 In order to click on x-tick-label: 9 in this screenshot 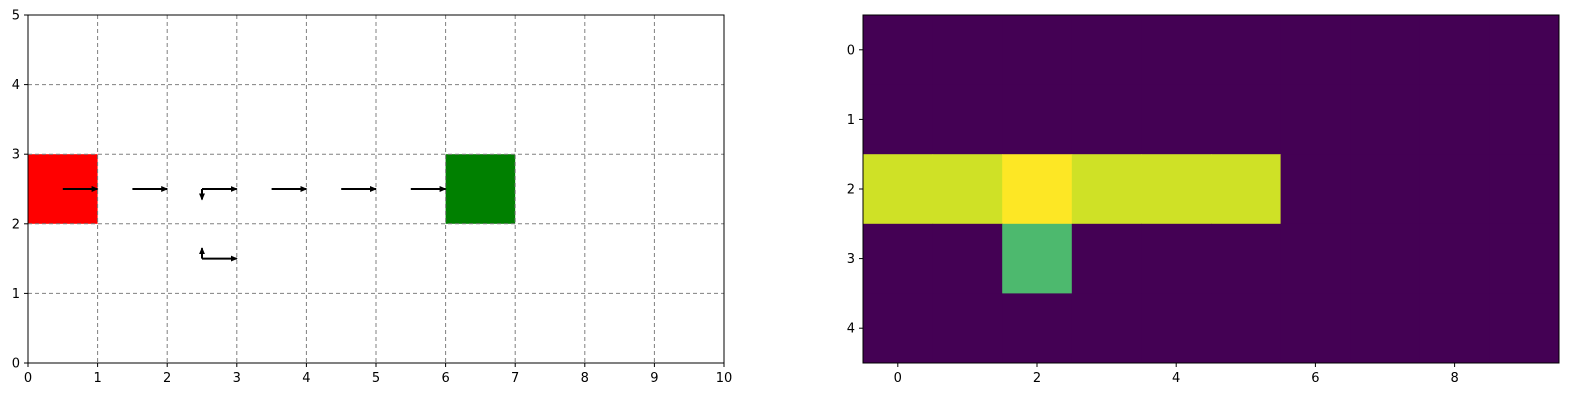, I will do `click(654, 378)`.